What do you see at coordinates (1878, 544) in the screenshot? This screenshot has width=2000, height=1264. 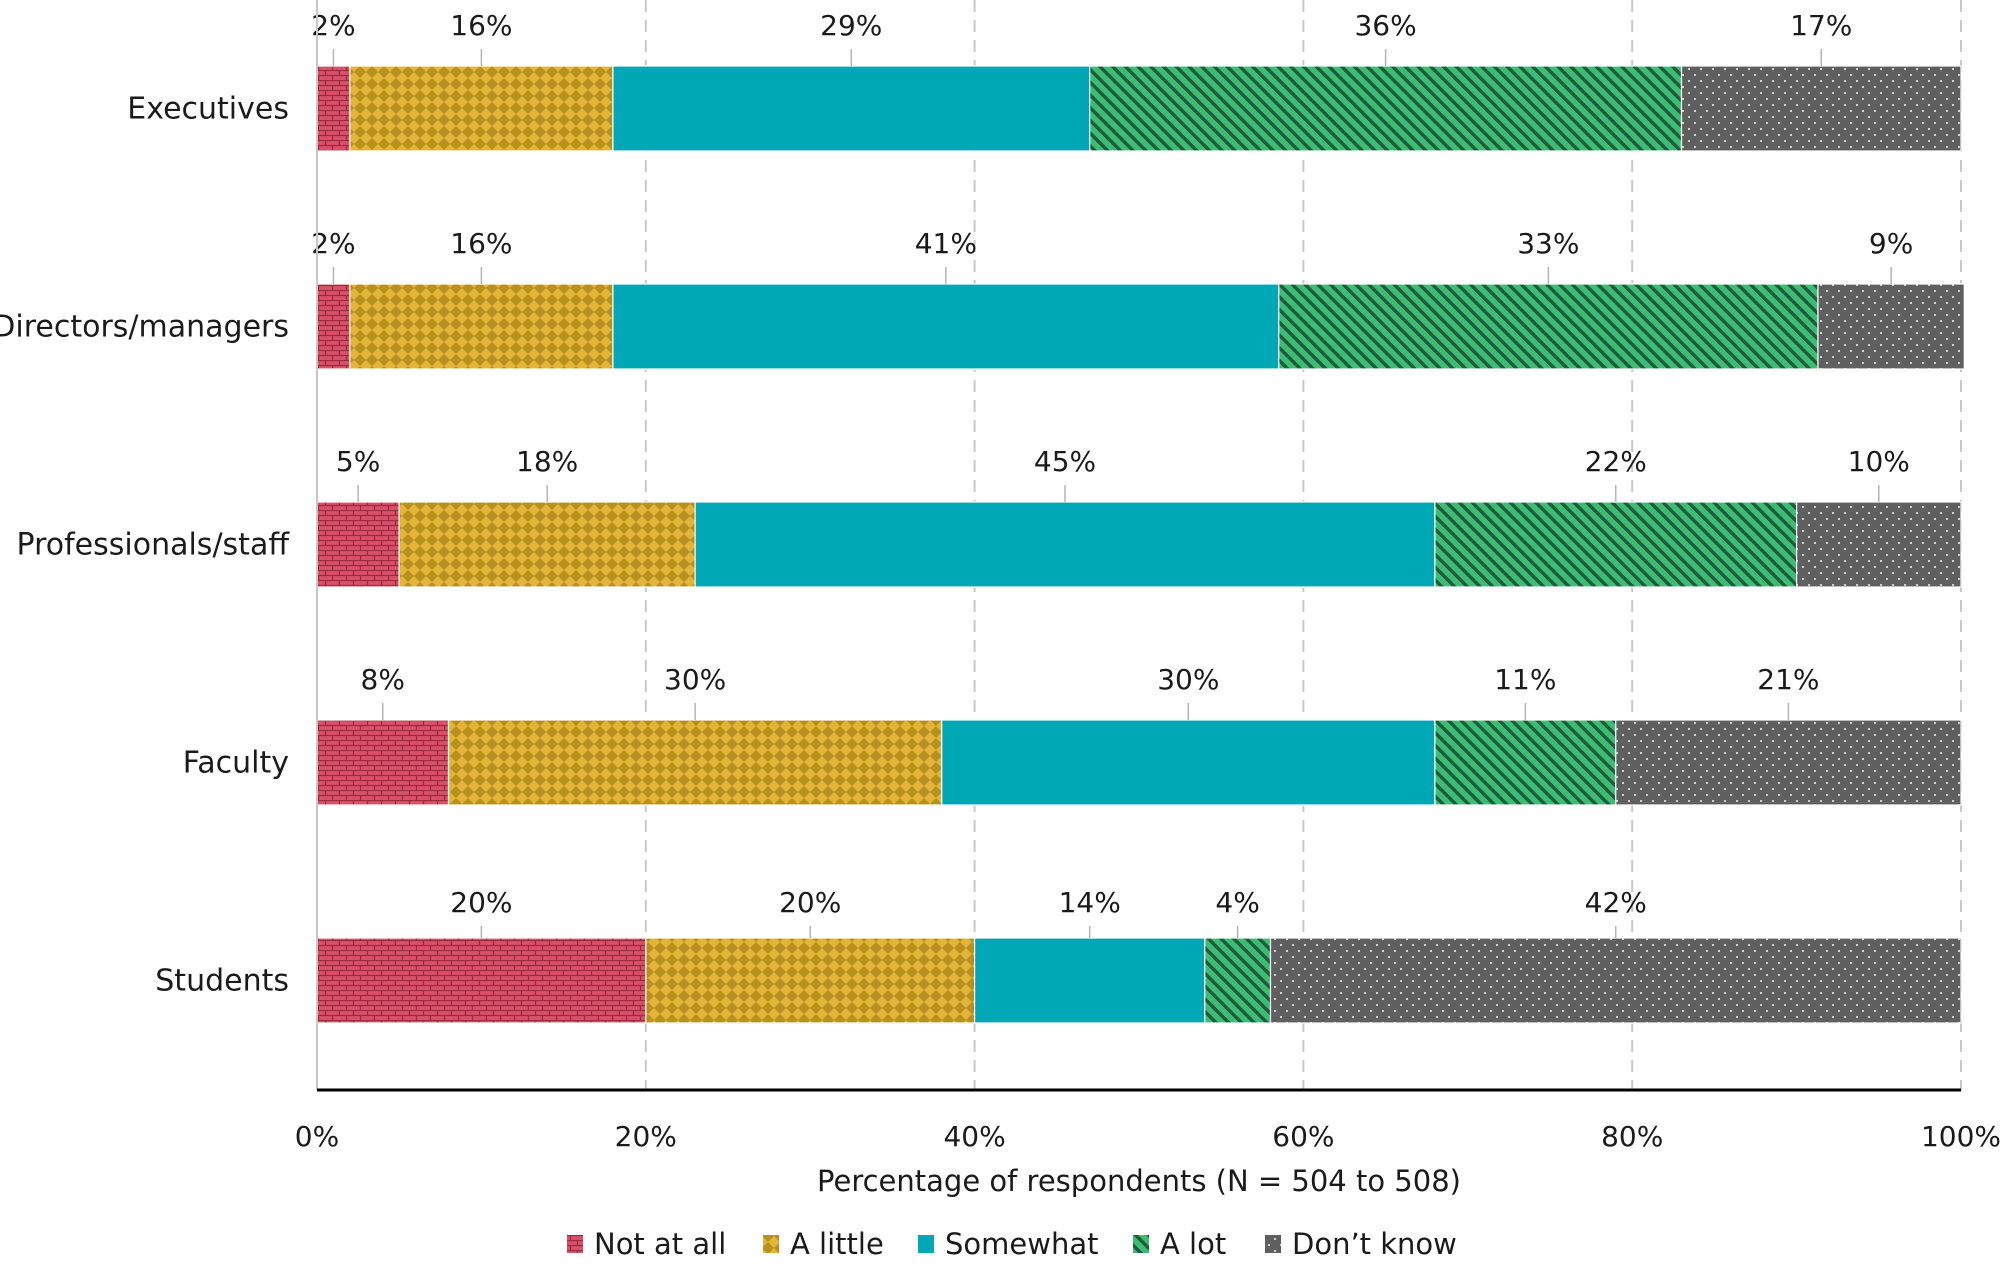 I see `bar-segment-professionals-staff-don-t-know` at bounding box center [1878, 544].